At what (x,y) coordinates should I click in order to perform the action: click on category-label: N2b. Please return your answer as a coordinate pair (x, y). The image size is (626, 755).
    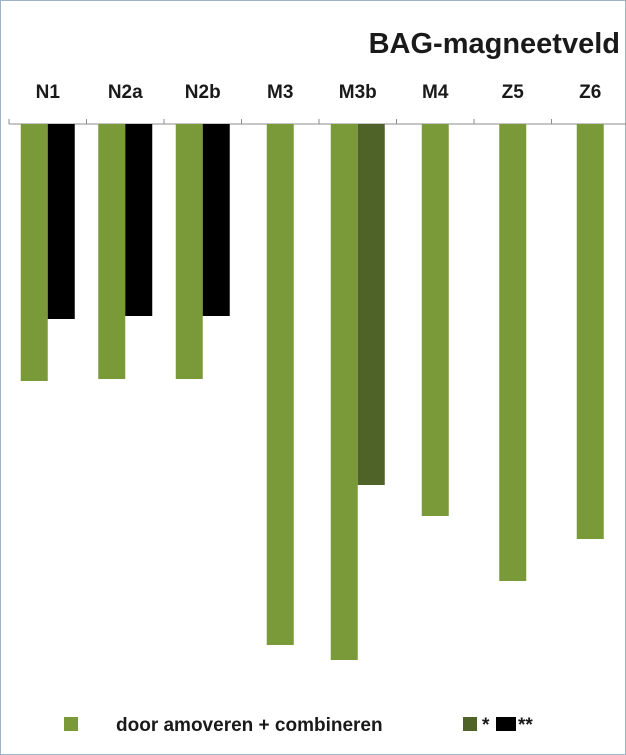
    Looking at the image, I should click on (203, 92).